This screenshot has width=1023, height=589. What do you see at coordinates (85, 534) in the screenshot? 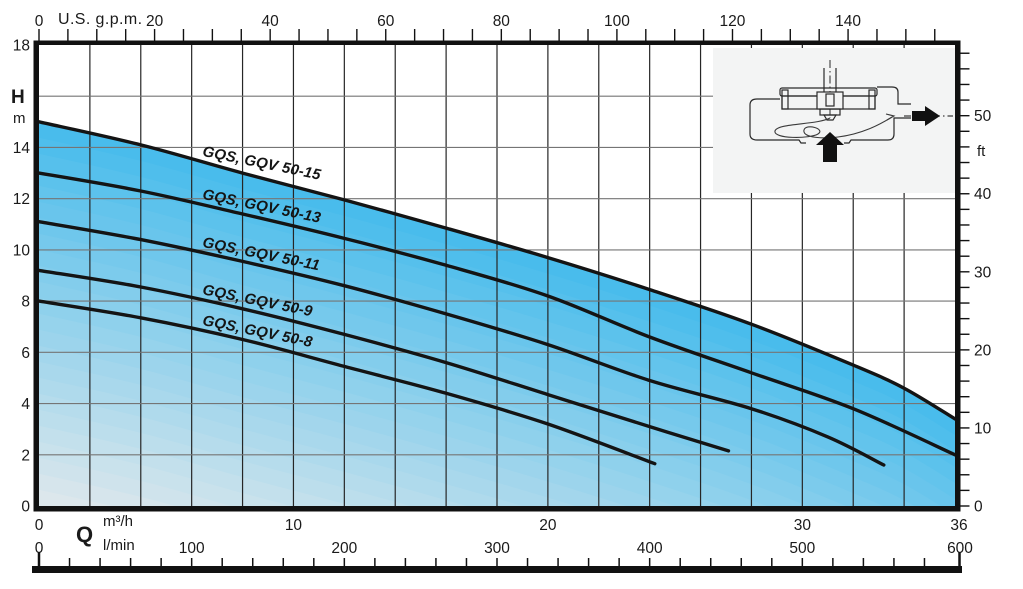
I see `flow-axis-label: Q` at bounding box center [85, 534].